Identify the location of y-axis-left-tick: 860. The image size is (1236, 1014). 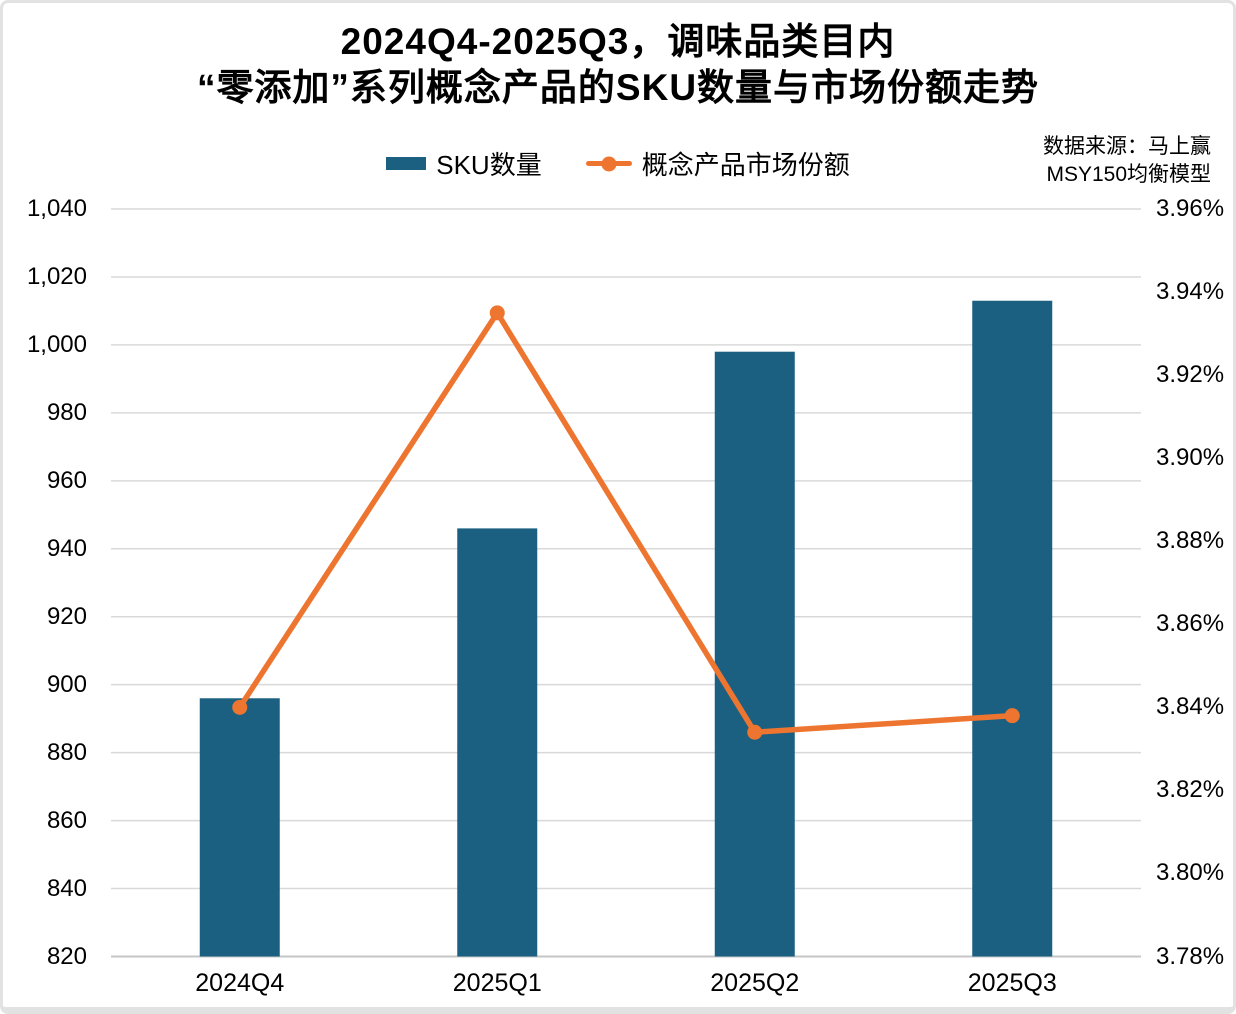
(66, 820).